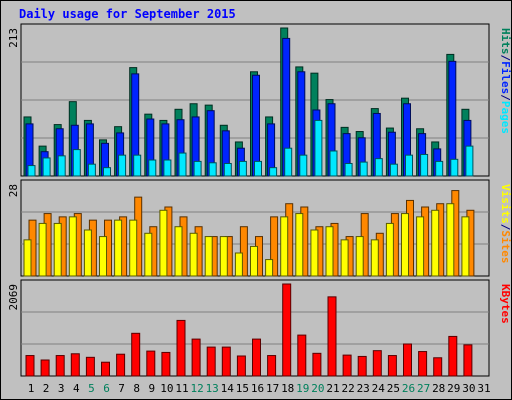  What do you see at coordinates (136, 388) in the screenshot?
I see `x-tick-label: 8` at bounding box center [136, 388].